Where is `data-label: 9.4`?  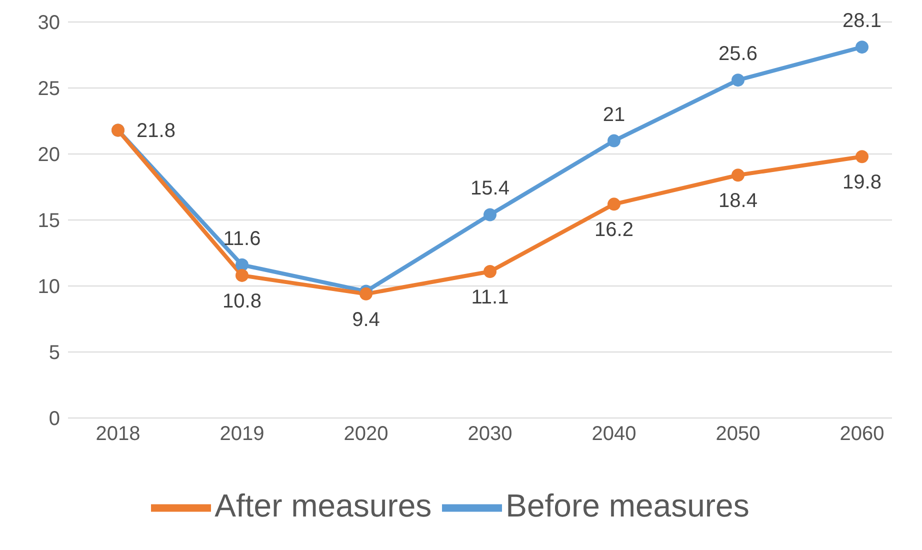 data-label: 9.4 is located at coordinates (366, 319).